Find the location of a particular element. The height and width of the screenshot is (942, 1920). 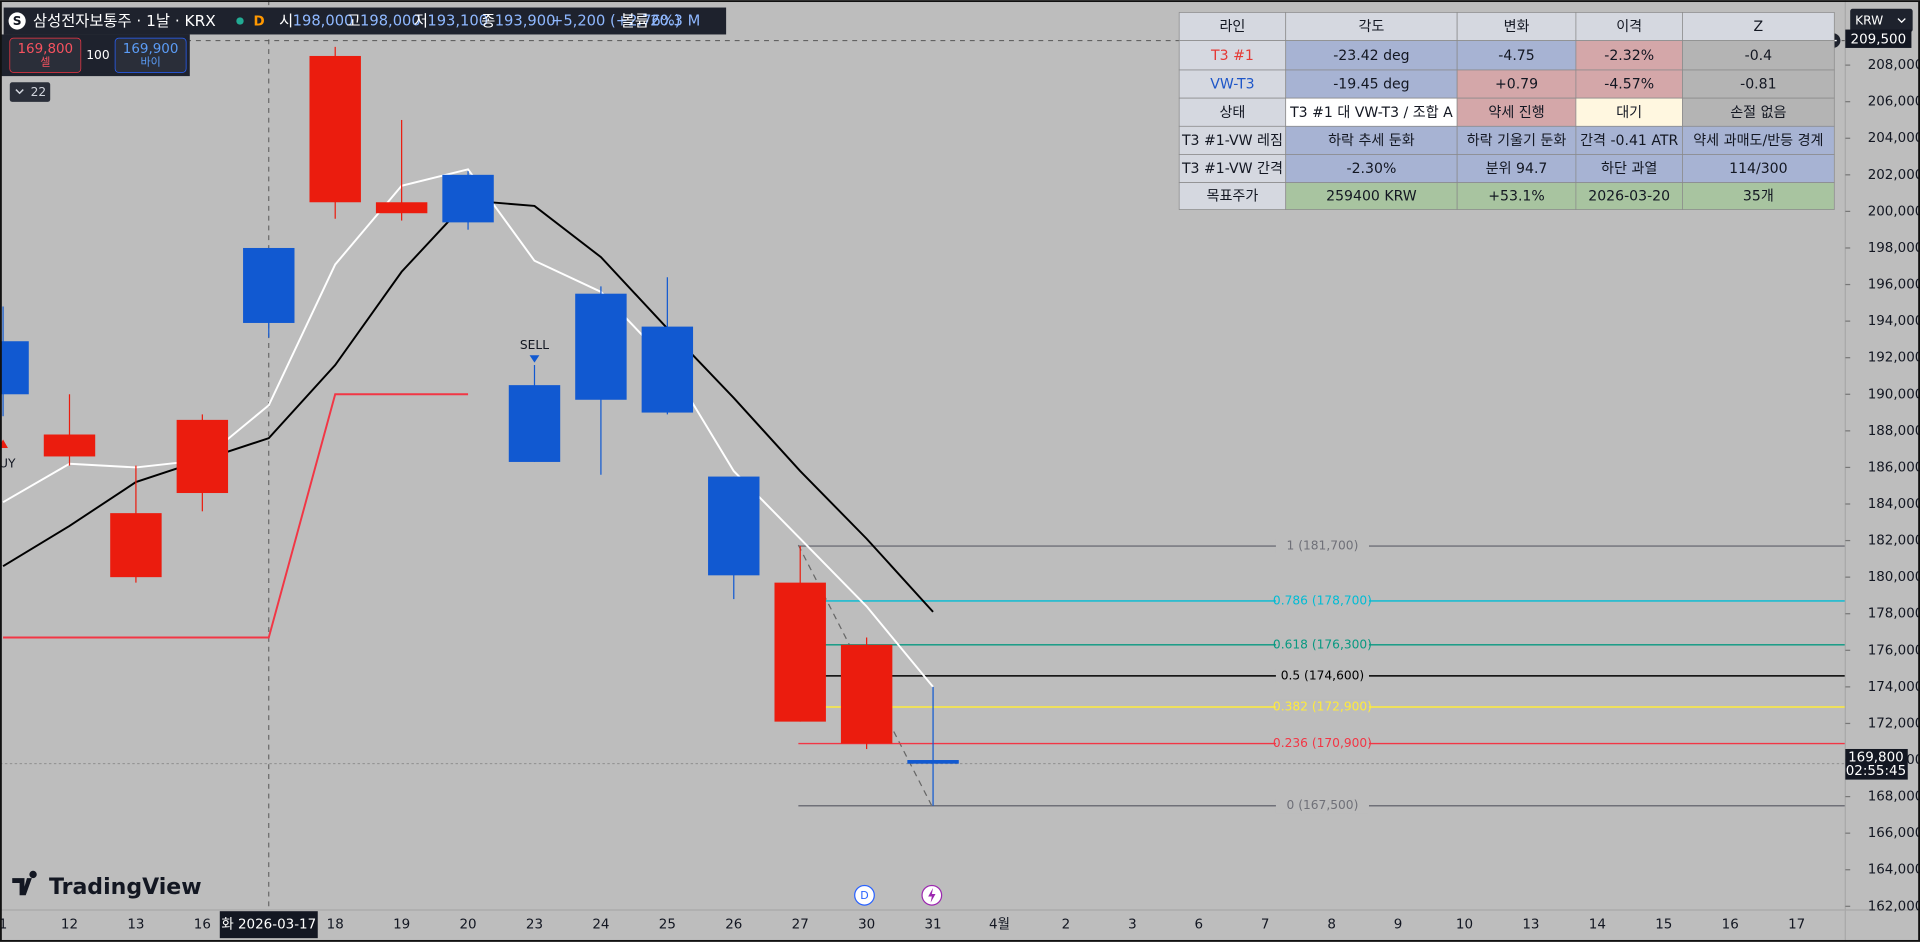

y-tick-label: 166,000 is located at coordinates (1894, 833).